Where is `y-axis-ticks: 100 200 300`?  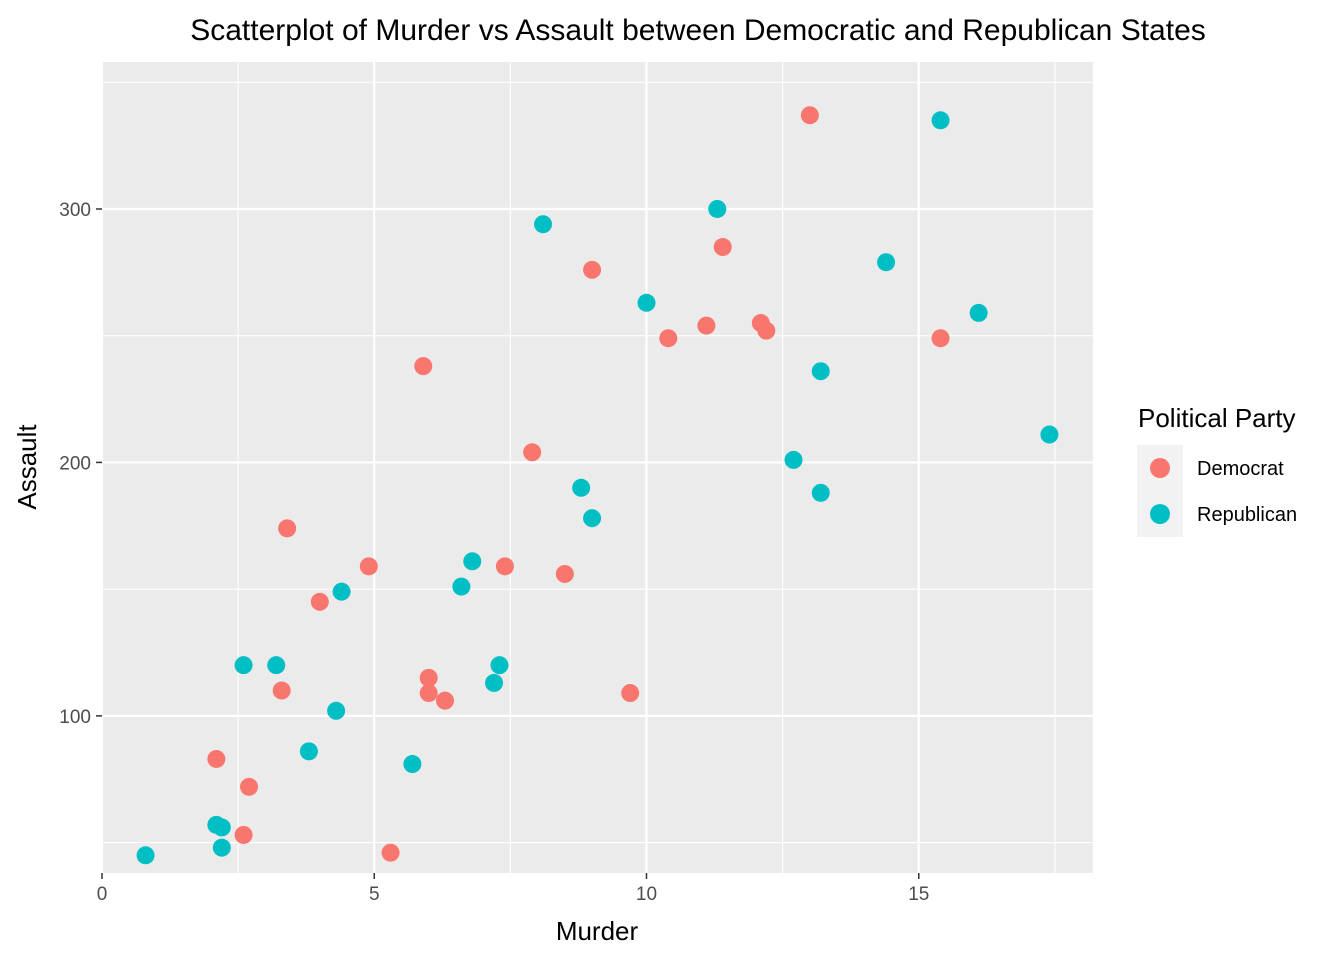
y-axis-ticks: 100 200 300 is located at coordinates (80, 464).